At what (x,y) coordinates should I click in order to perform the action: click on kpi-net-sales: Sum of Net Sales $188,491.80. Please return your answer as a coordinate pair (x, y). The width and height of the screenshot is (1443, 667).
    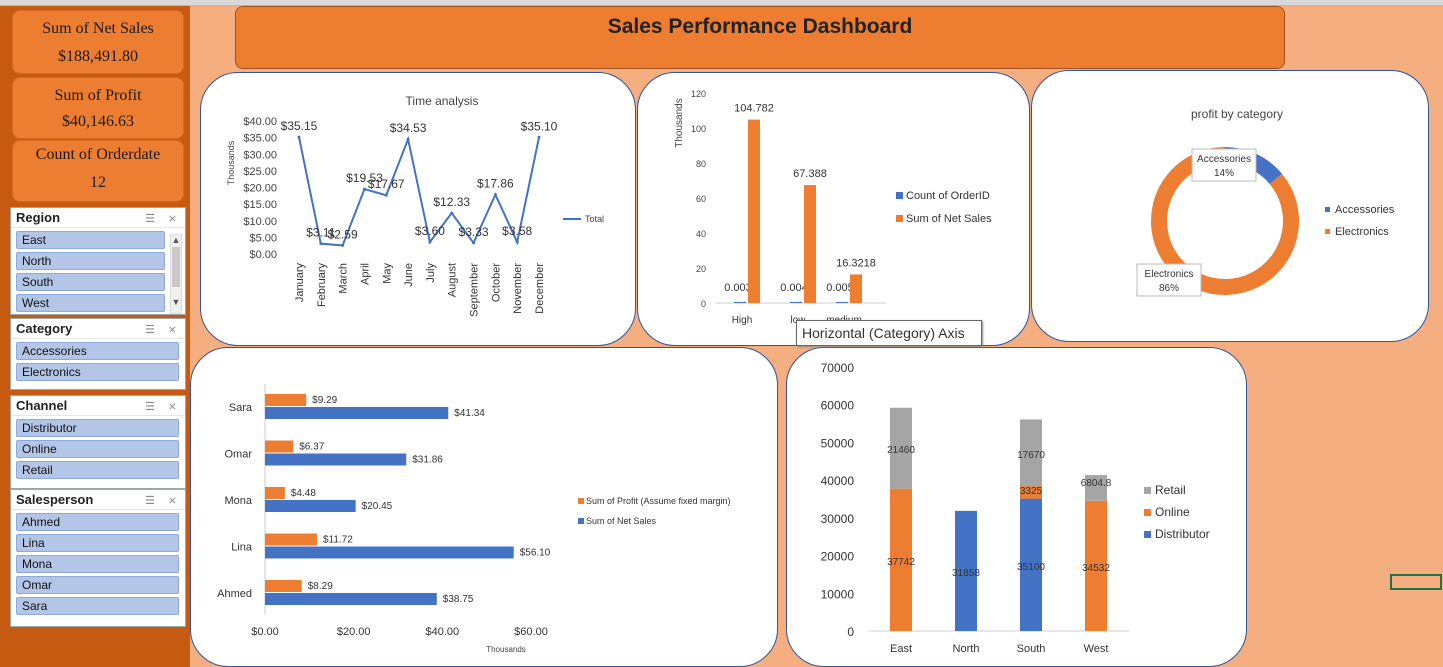
    Looking at the image, I should click on (98, 42).